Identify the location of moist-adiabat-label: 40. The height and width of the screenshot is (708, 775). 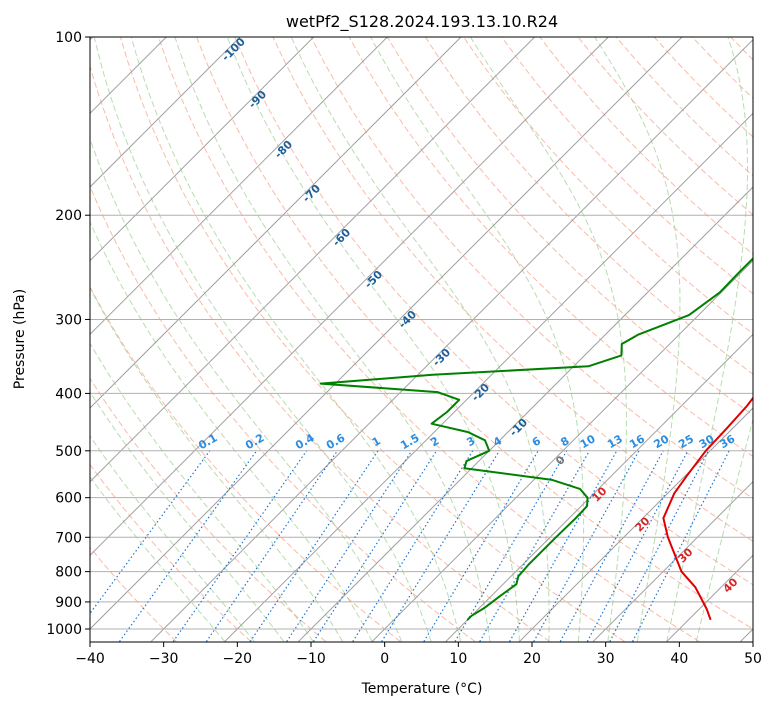
(731, 585).